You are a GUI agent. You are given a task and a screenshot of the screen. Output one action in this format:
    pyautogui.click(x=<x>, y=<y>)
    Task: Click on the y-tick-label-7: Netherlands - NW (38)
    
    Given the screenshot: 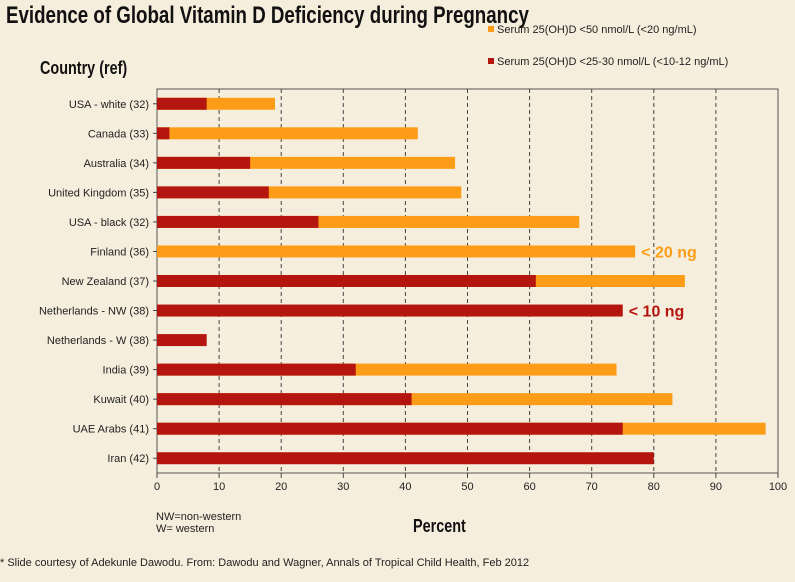 What is the action you would take?
    pyautogui.click(x=94, y=312)
    